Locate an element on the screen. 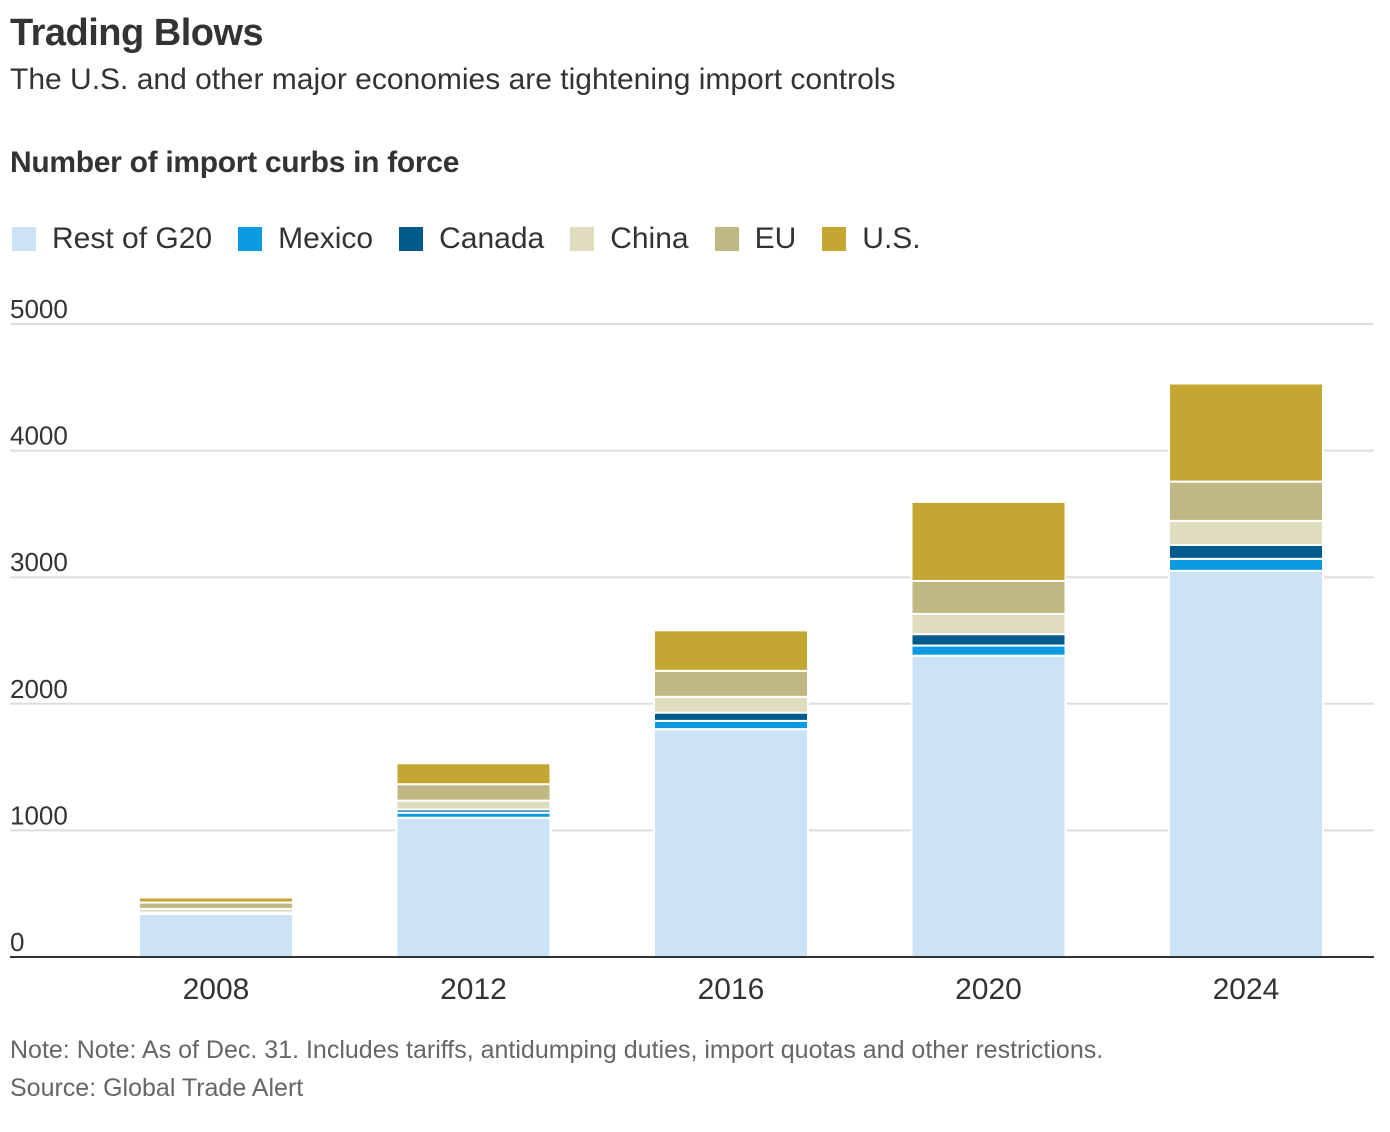 The height and width of the screenshot is (1132, 1390). bar-2016-eu is located at coordinates (731, 683).